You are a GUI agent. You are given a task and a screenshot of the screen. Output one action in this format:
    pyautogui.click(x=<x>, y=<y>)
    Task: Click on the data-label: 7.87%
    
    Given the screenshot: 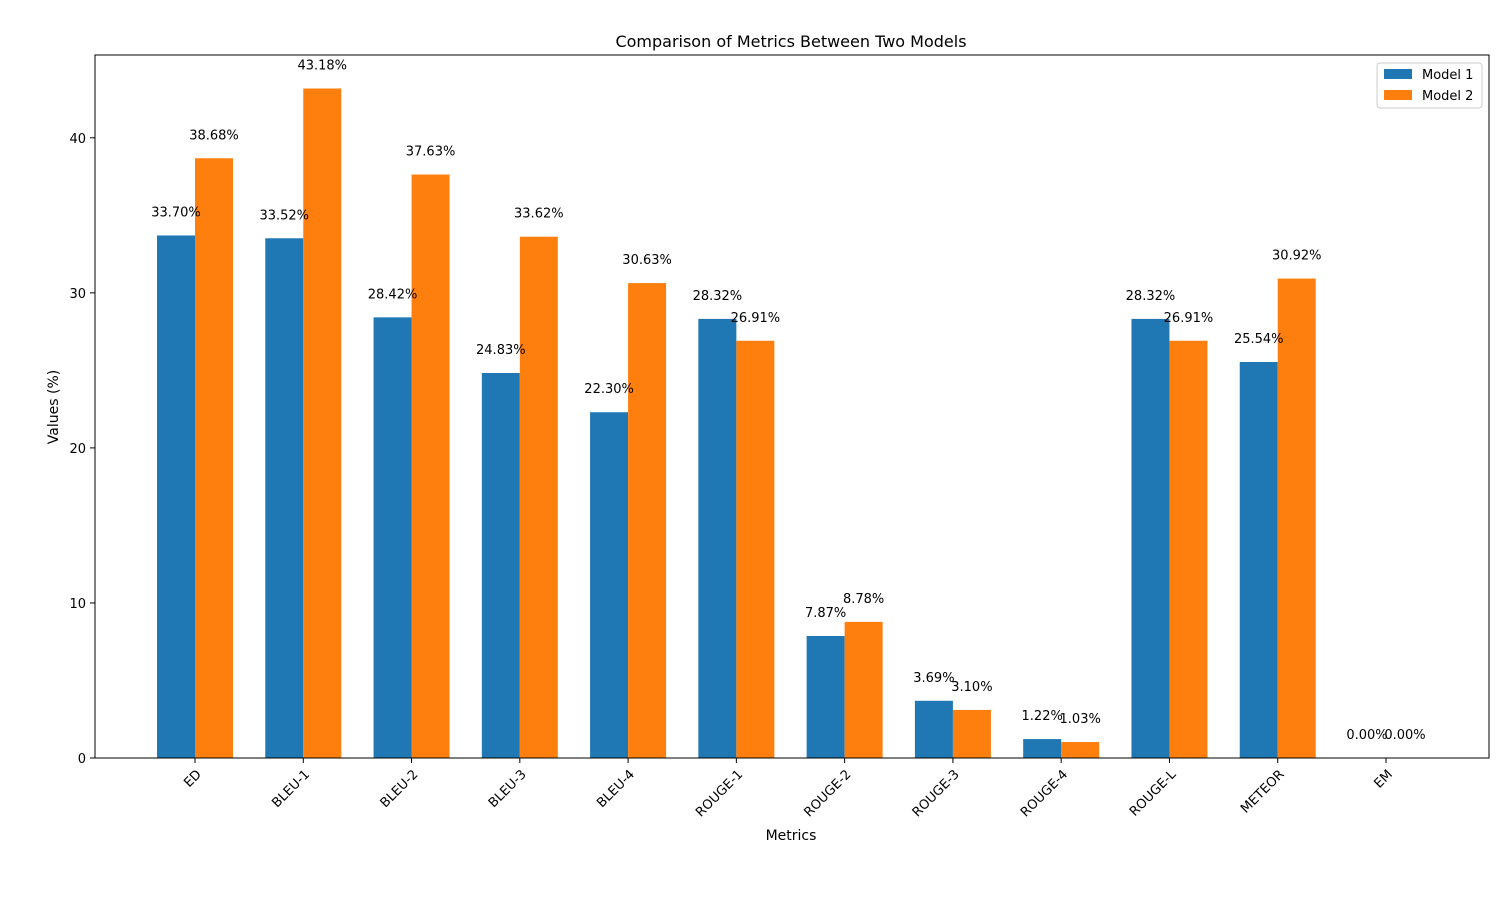 What is the action you would take?
    pyautogui.click(x=825, y=613)
    